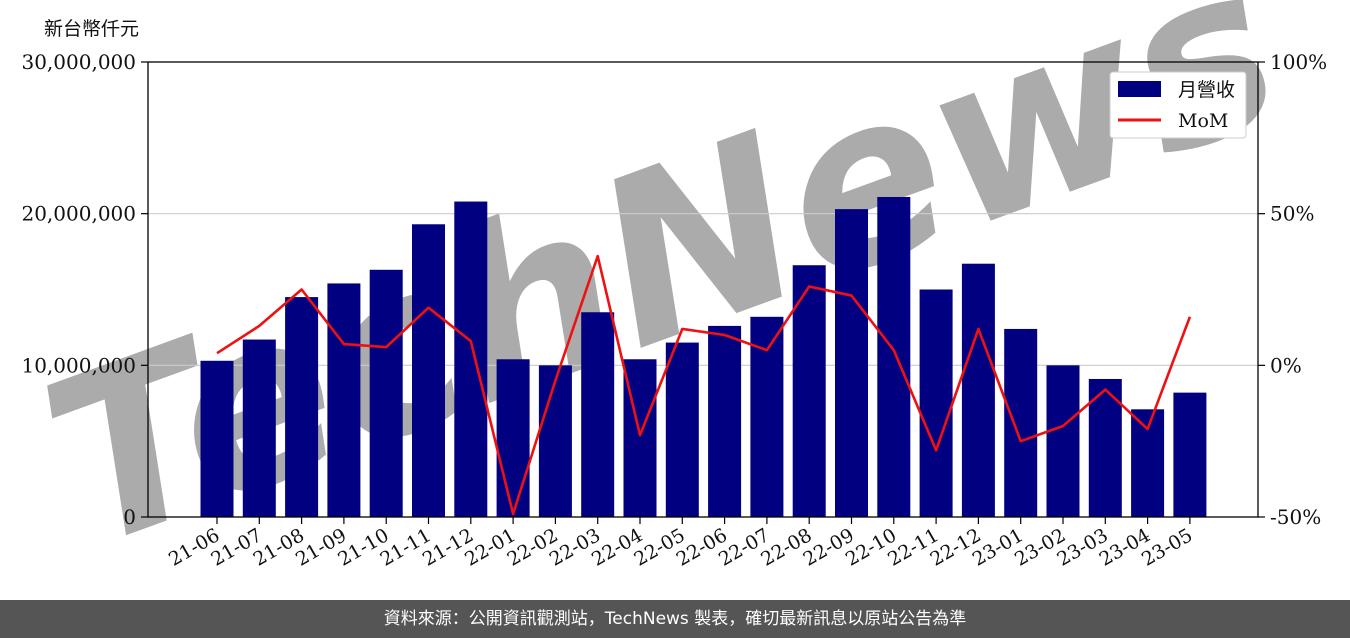  I want to click on right-tick-label: 50%, so click(1292, 214).